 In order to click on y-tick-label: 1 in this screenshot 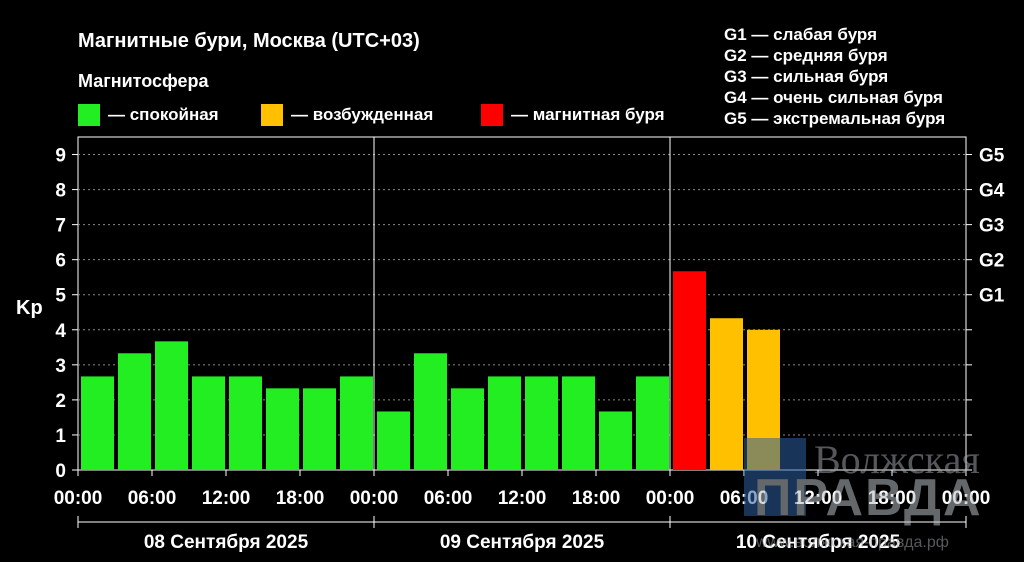, I will do `click(60, 436)`.